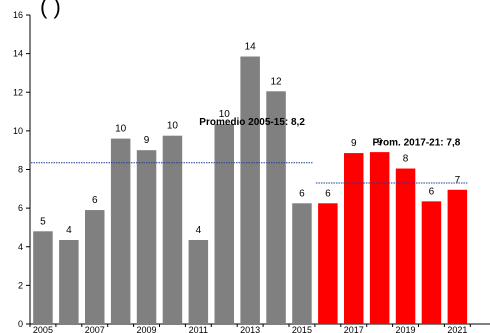 Image resolution: width=490 pixels, height=333 pixels. I want to click on y-tick-label: 0, so click(20, 324).